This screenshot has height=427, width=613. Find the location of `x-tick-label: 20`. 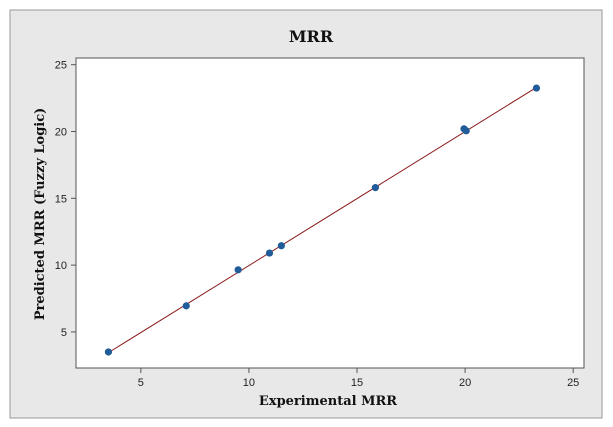

x-tick-label: 20 is located at coordinates (465, 383).